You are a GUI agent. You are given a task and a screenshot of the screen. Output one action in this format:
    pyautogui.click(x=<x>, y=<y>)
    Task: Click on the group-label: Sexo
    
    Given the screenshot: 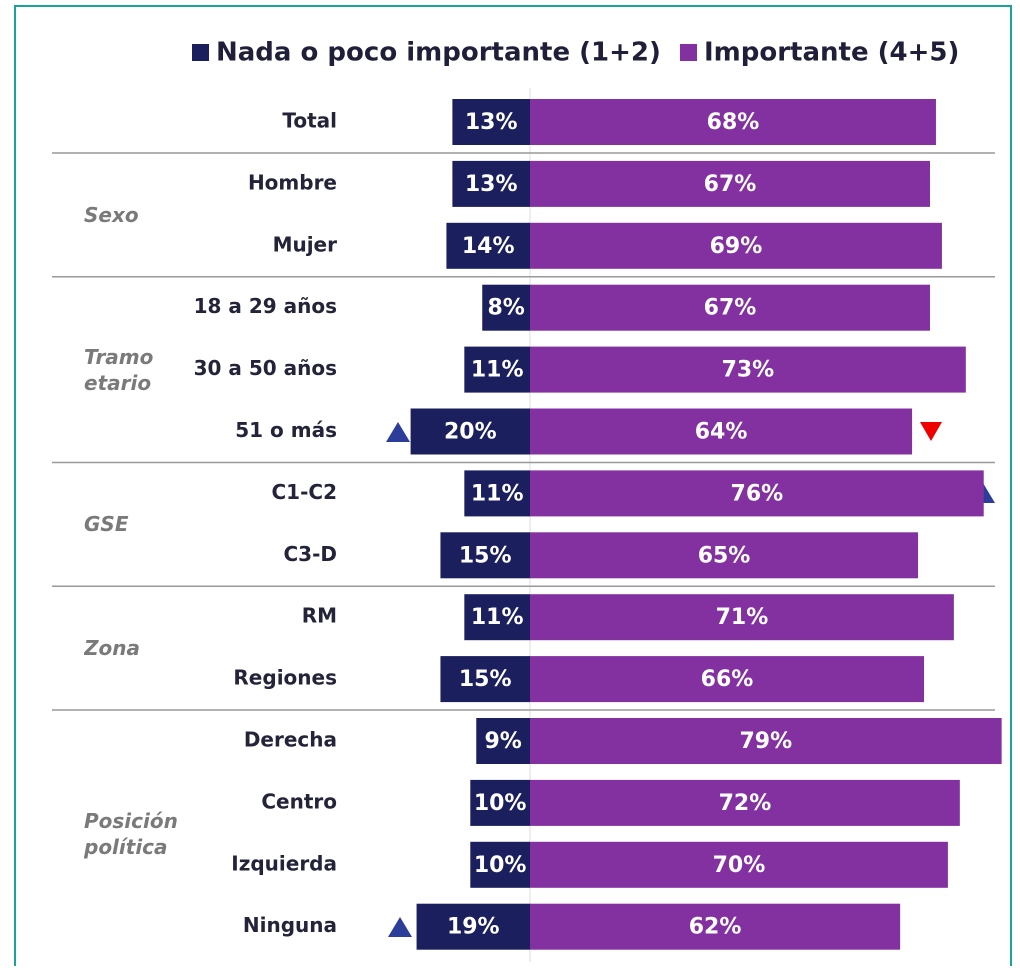 What is the action you would take?
    pyautogui.click(x=111, y=214)
    